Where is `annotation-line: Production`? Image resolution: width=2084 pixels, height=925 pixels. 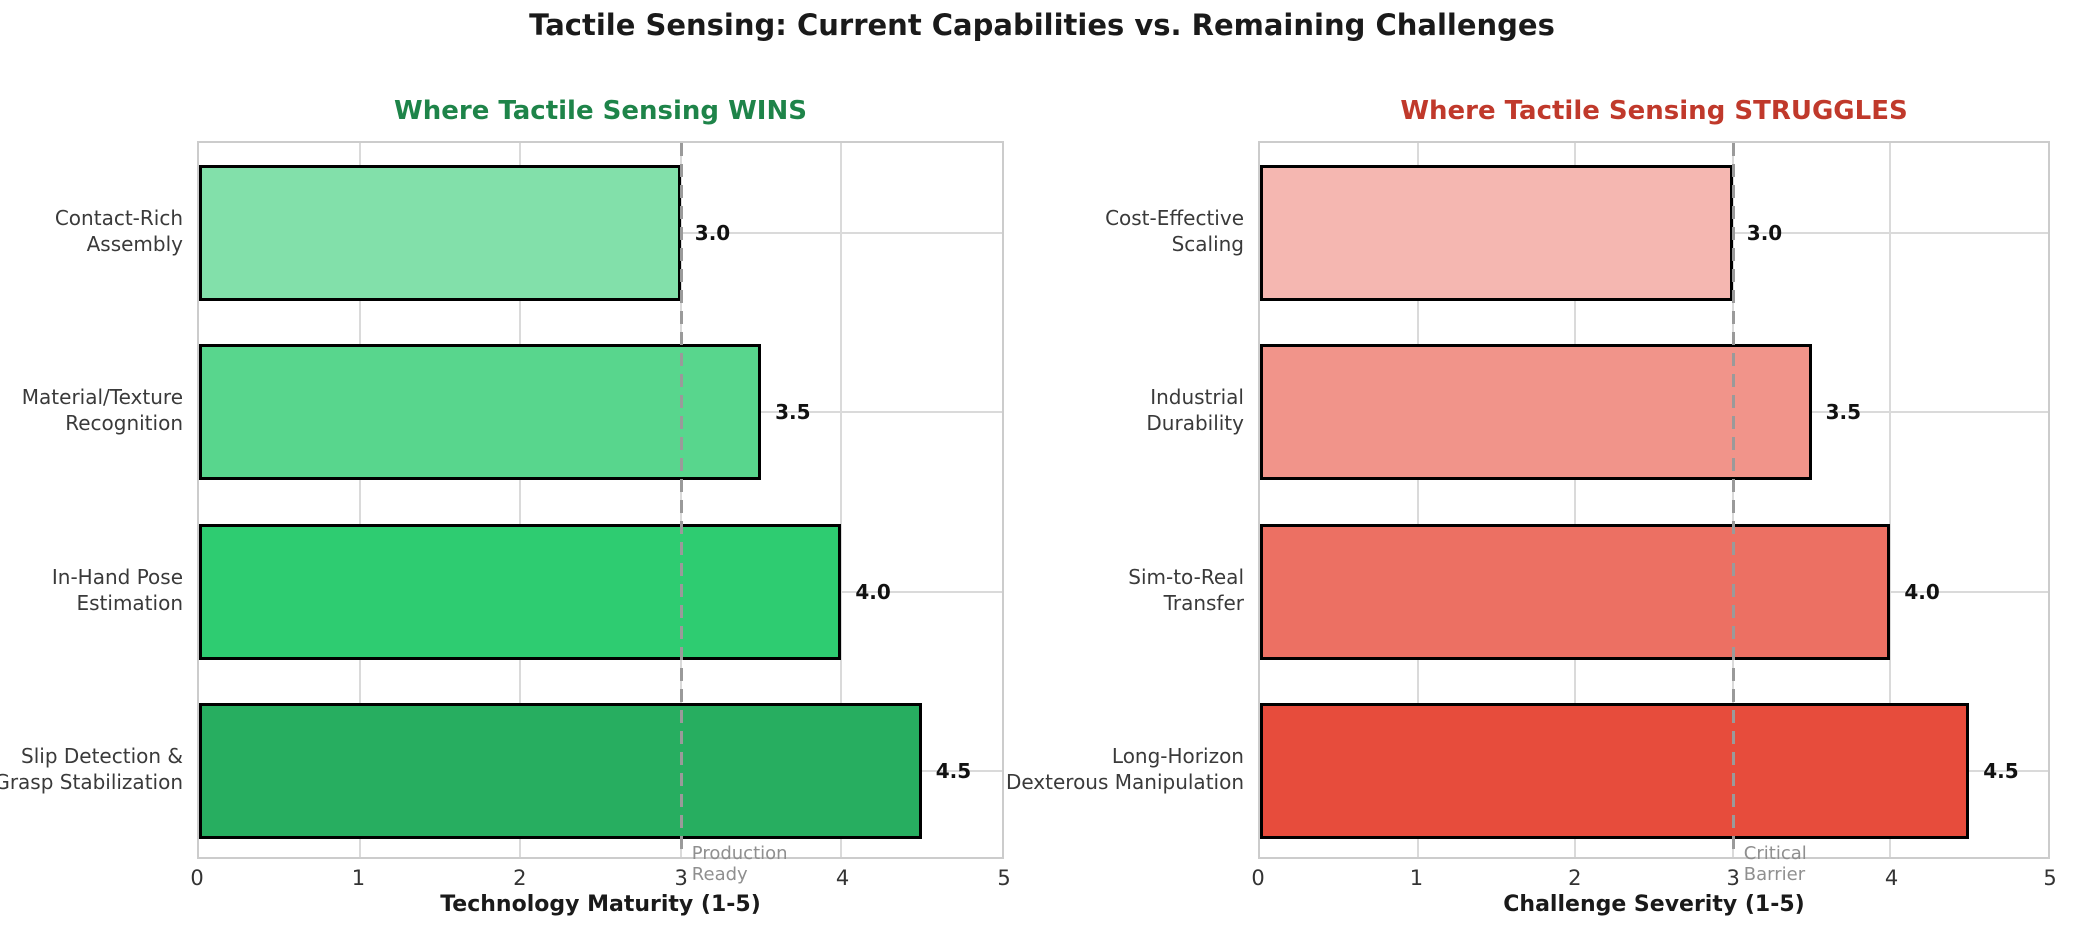
annotation-line: Production is located at coordinates (739, 853).